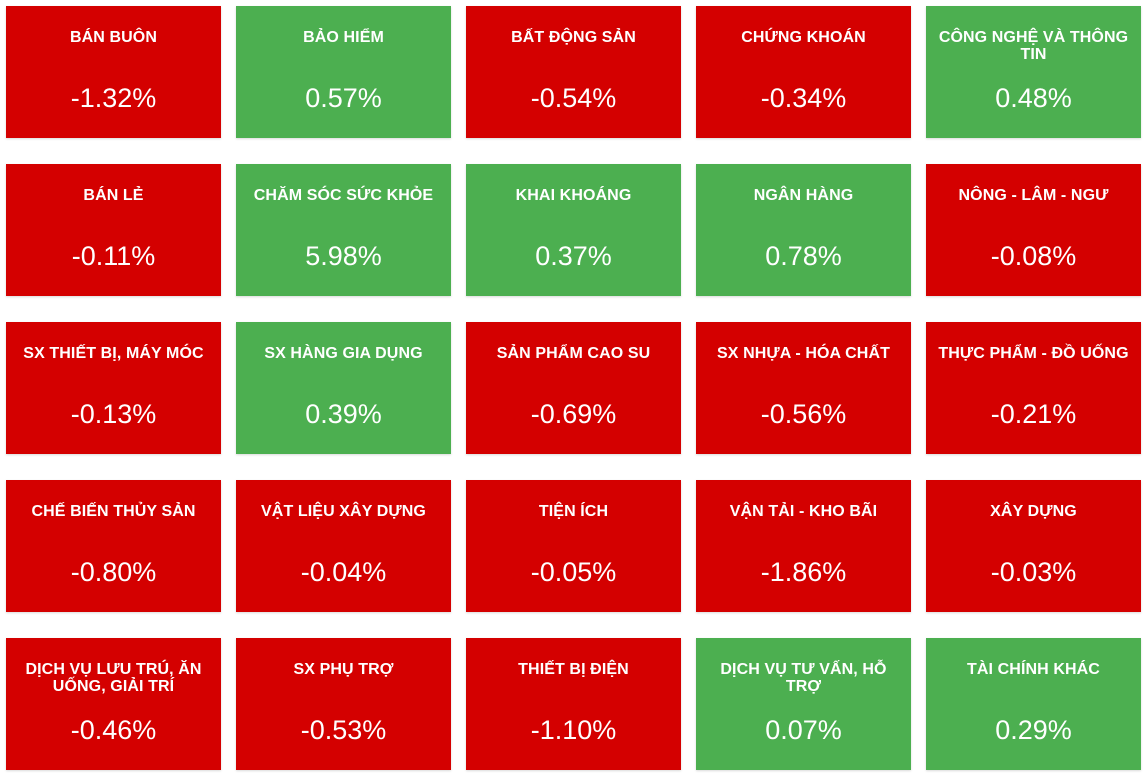 This screenshot has width=1145, height=777. What do you see at coordinates (113, 230) in the screenshot?
I see `sector-tile: BÁN LẺ -0.11%` at bounding box center [113, 230].